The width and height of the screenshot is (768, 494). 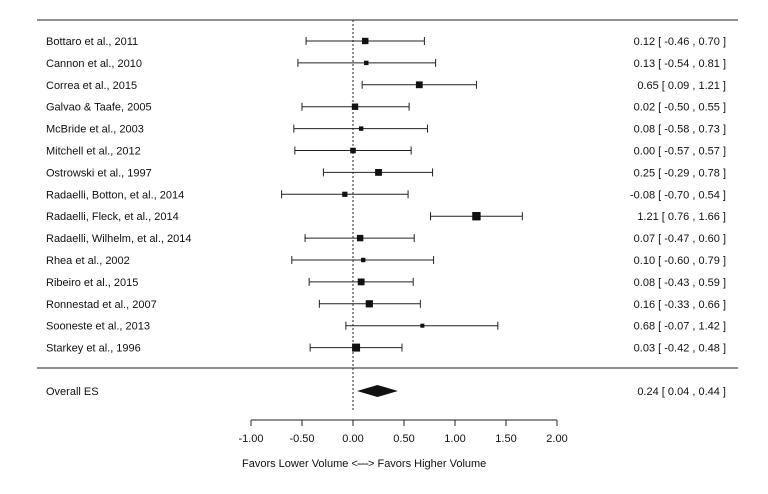 I want to click on study-label: Sooneste et al., 2013, so click(x=98, y=327).